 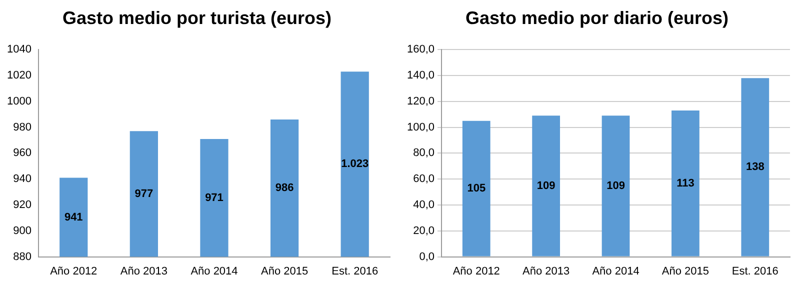 I want to click on y-tick-label: 0,0, so click(x=427, y=256).